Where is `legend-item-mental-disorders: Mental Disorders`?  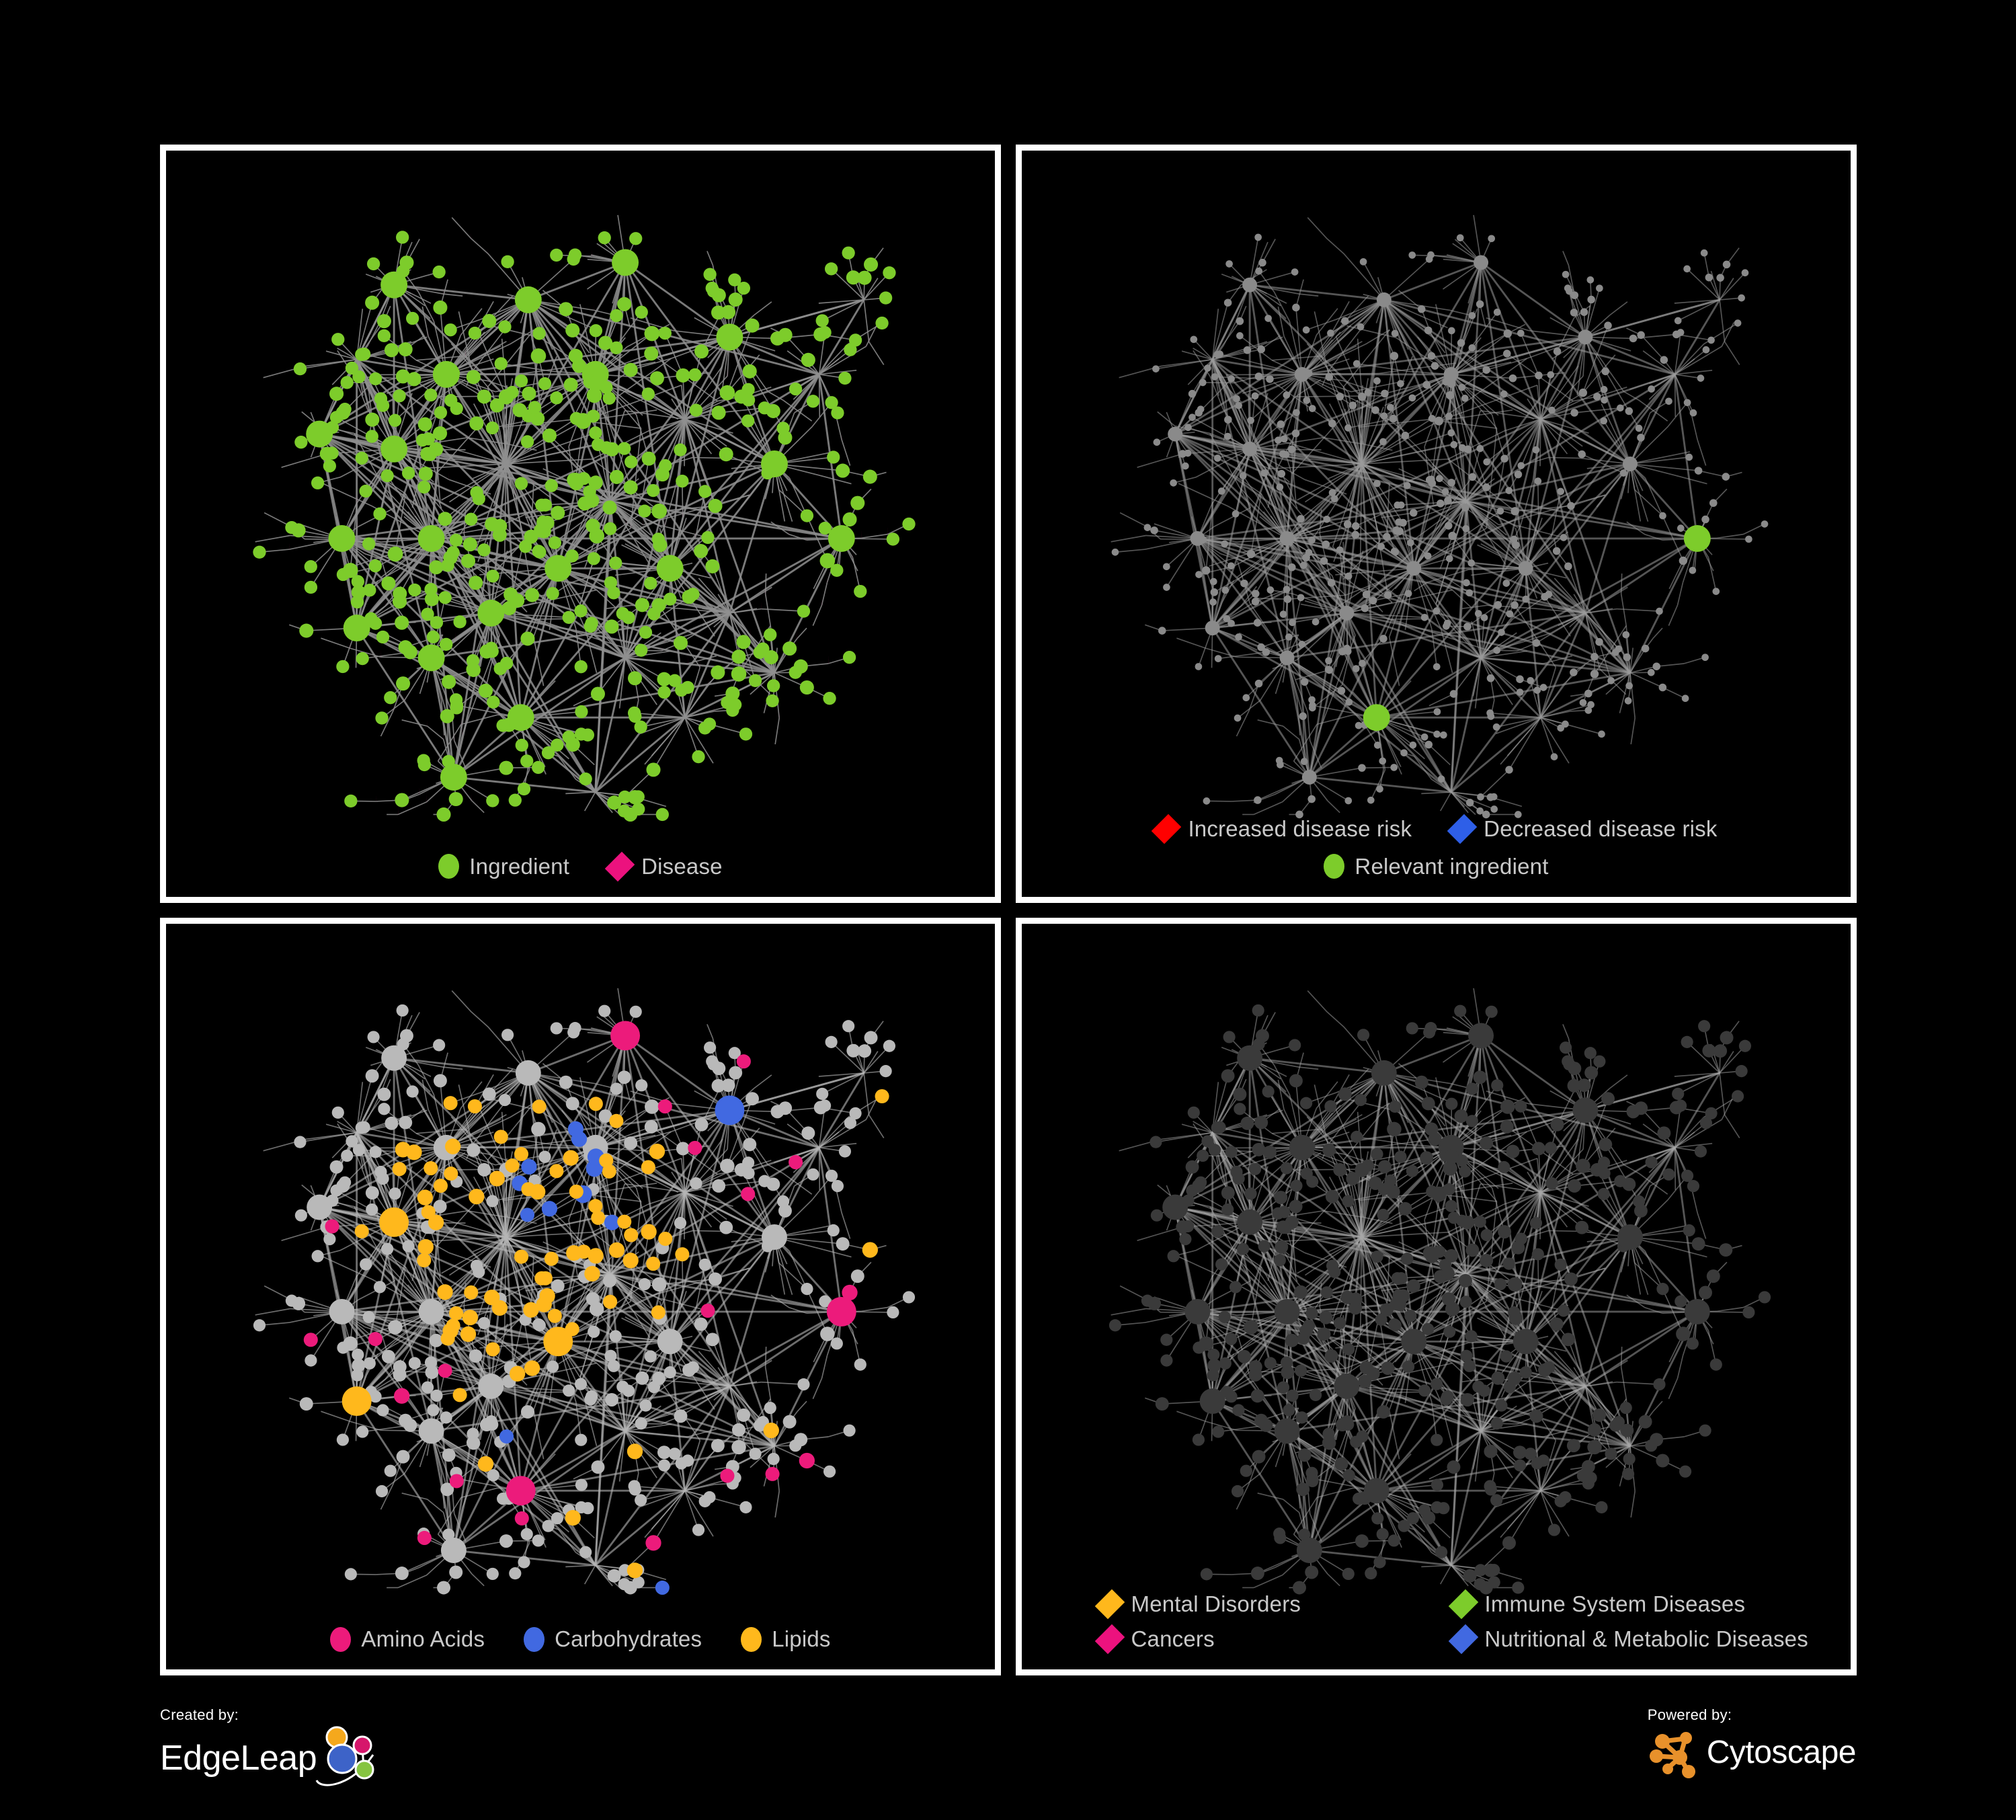
legend-item-mental-disorders: Mental Disorders is located at coordinates (1257, 1604).